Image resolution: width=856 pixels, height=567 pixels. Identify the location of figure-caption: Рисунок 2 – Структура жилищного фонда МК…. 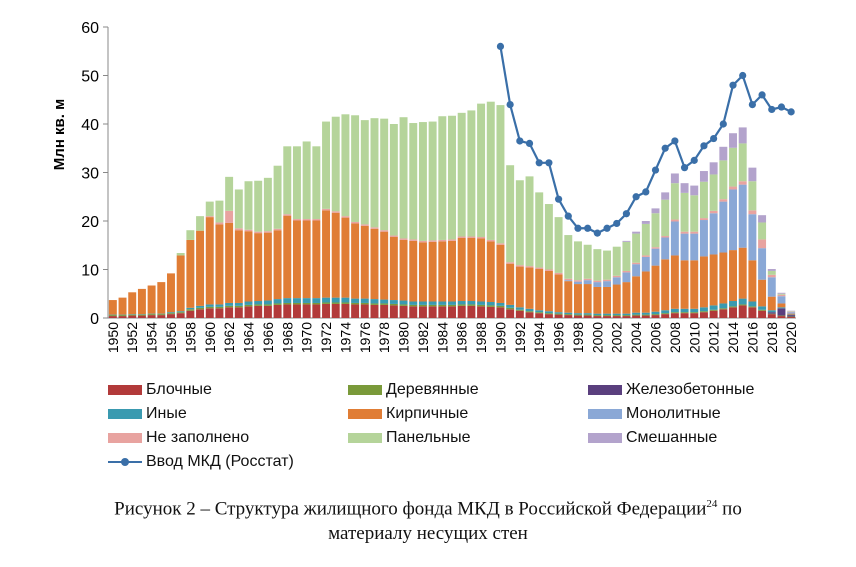
(428, 519).